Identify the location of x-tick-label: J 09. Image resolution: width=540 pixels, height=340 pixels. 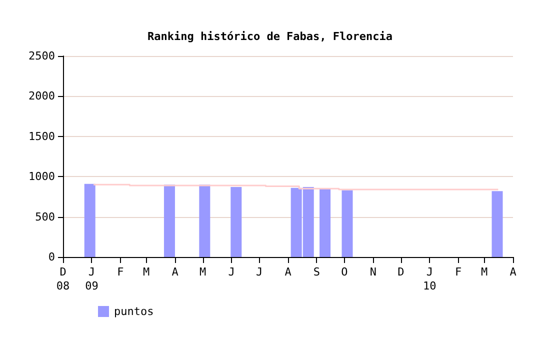
(91, 279).